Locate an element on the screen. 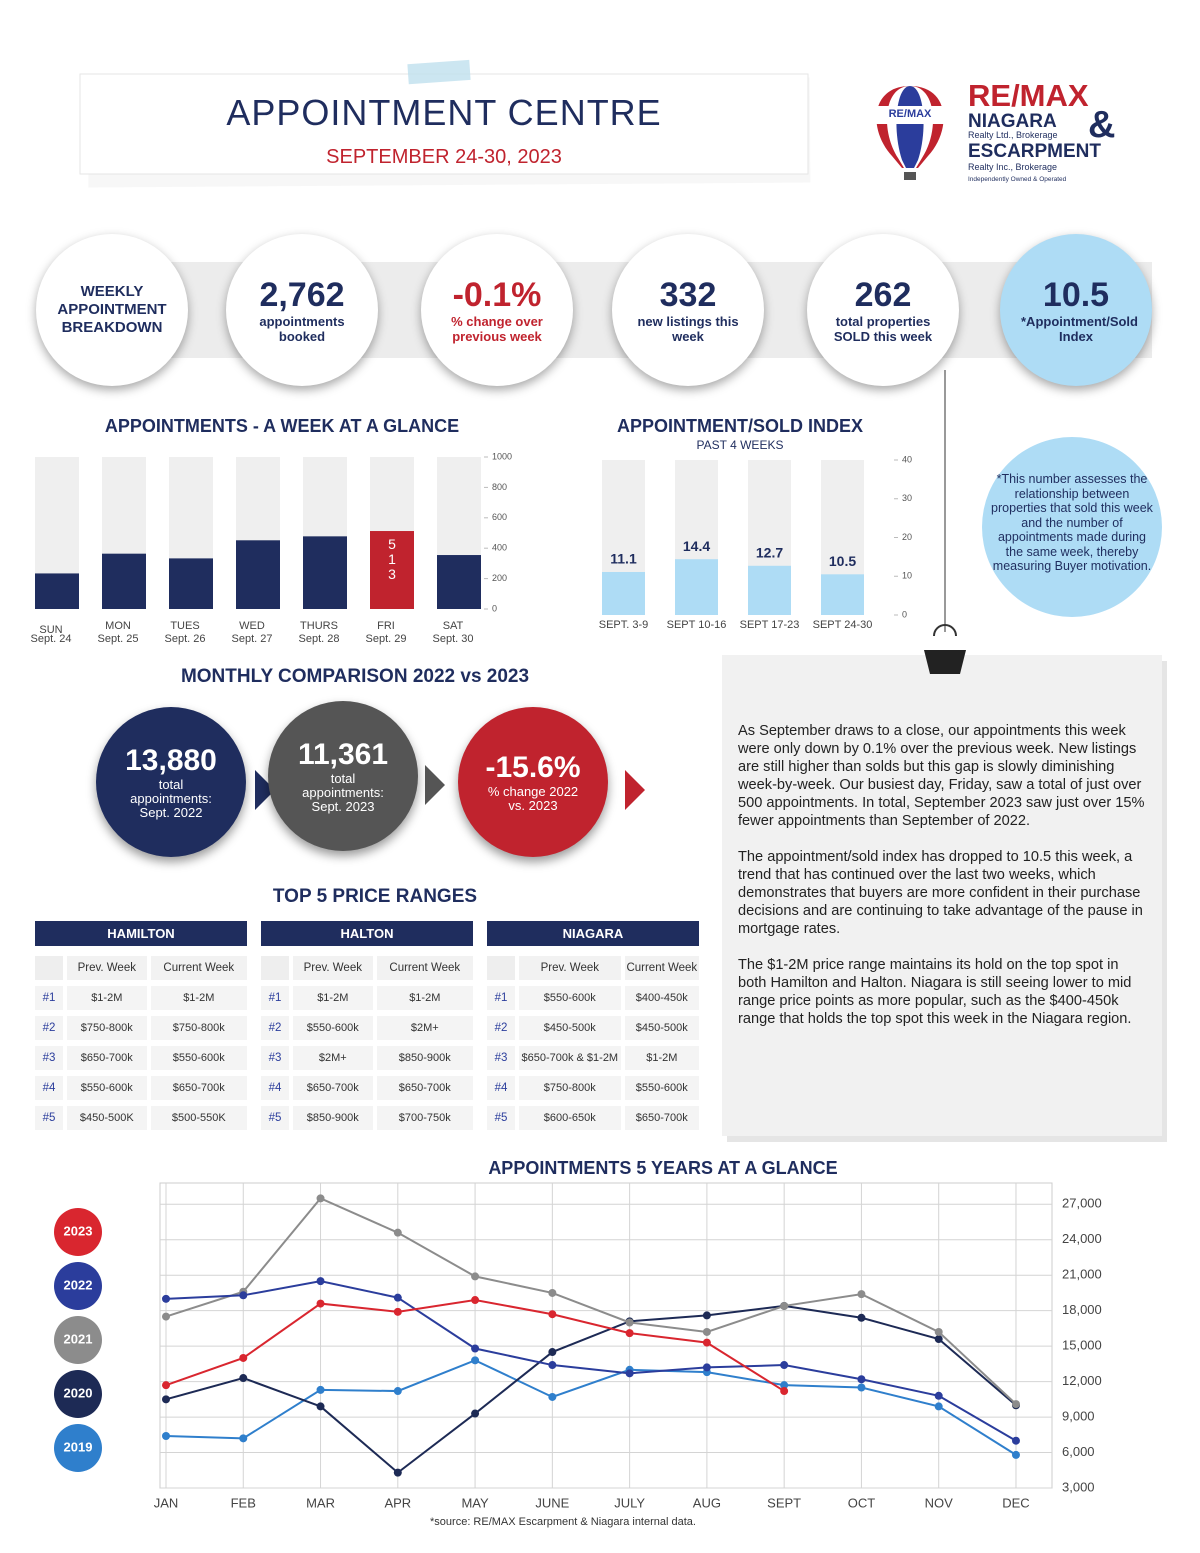  x-tick-label: SAT is located at coordinates (453, 626).